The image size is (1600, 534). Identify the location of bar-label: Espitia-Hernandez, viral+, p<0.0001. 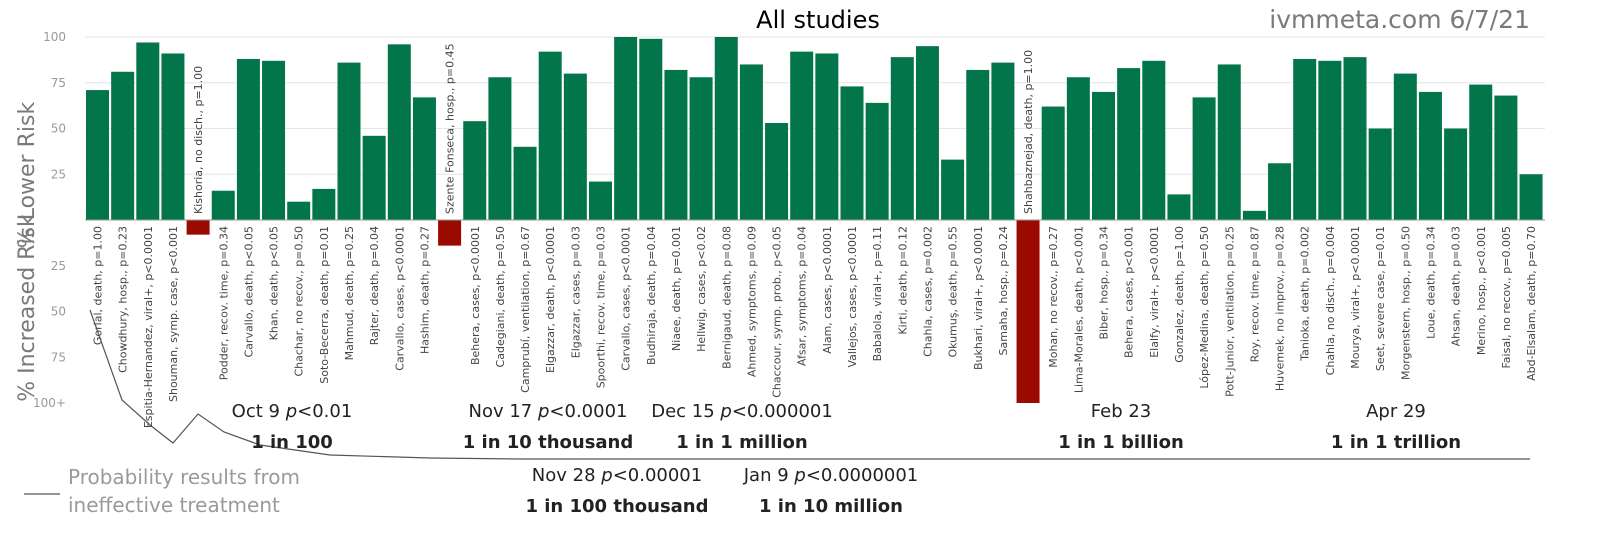
(148, 327).